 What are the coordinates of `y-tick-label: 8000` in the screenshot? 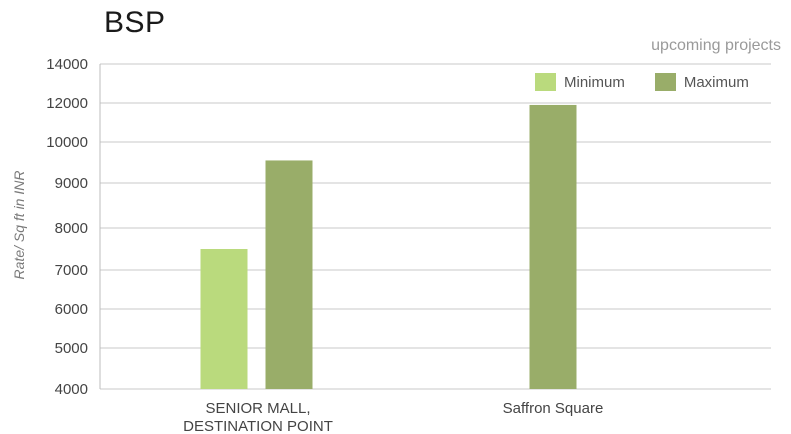 It's located at (71, 228).